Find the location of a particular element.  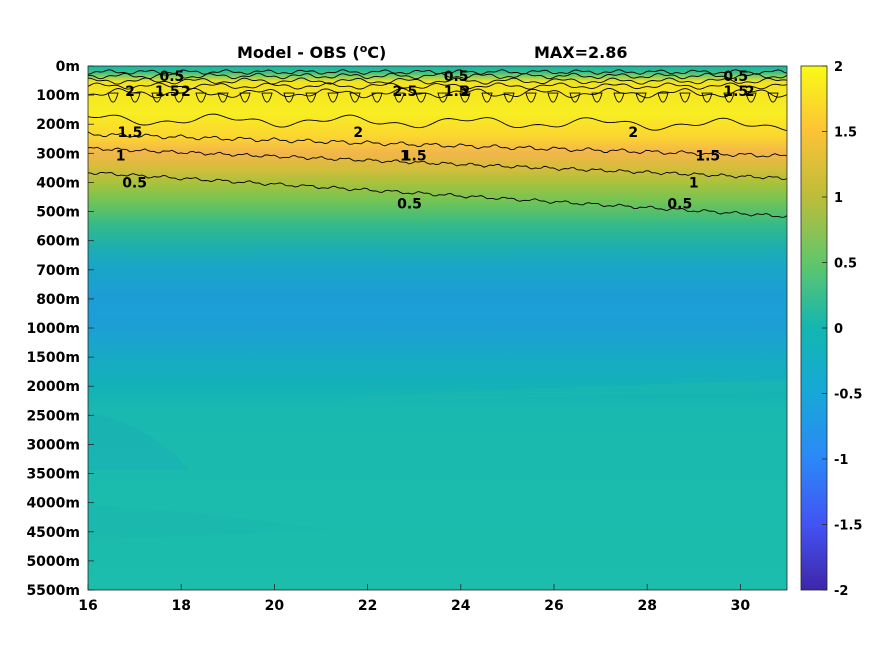

contour-label: 2.5 is located at coordinates (404, 92).